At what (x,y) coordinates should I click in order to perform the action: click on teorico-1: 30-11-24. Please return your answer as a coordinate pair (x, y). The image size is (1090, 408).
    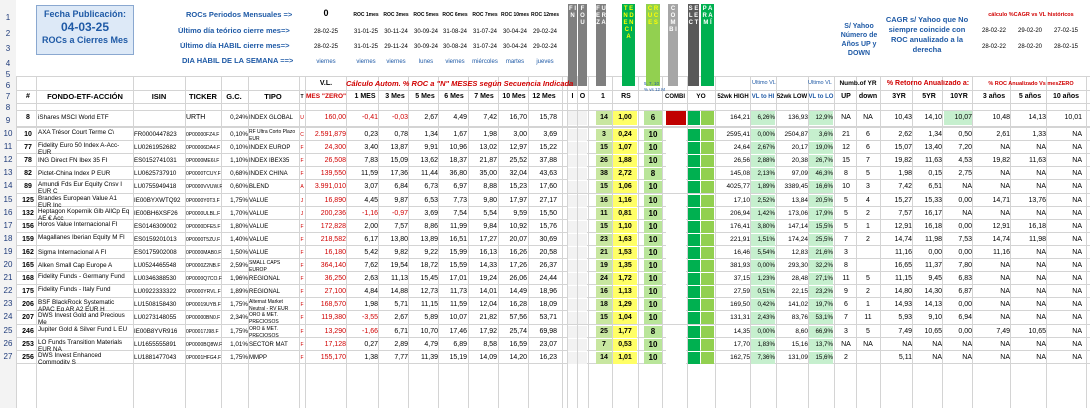
    Looking at the image, I should click on (396, 32).